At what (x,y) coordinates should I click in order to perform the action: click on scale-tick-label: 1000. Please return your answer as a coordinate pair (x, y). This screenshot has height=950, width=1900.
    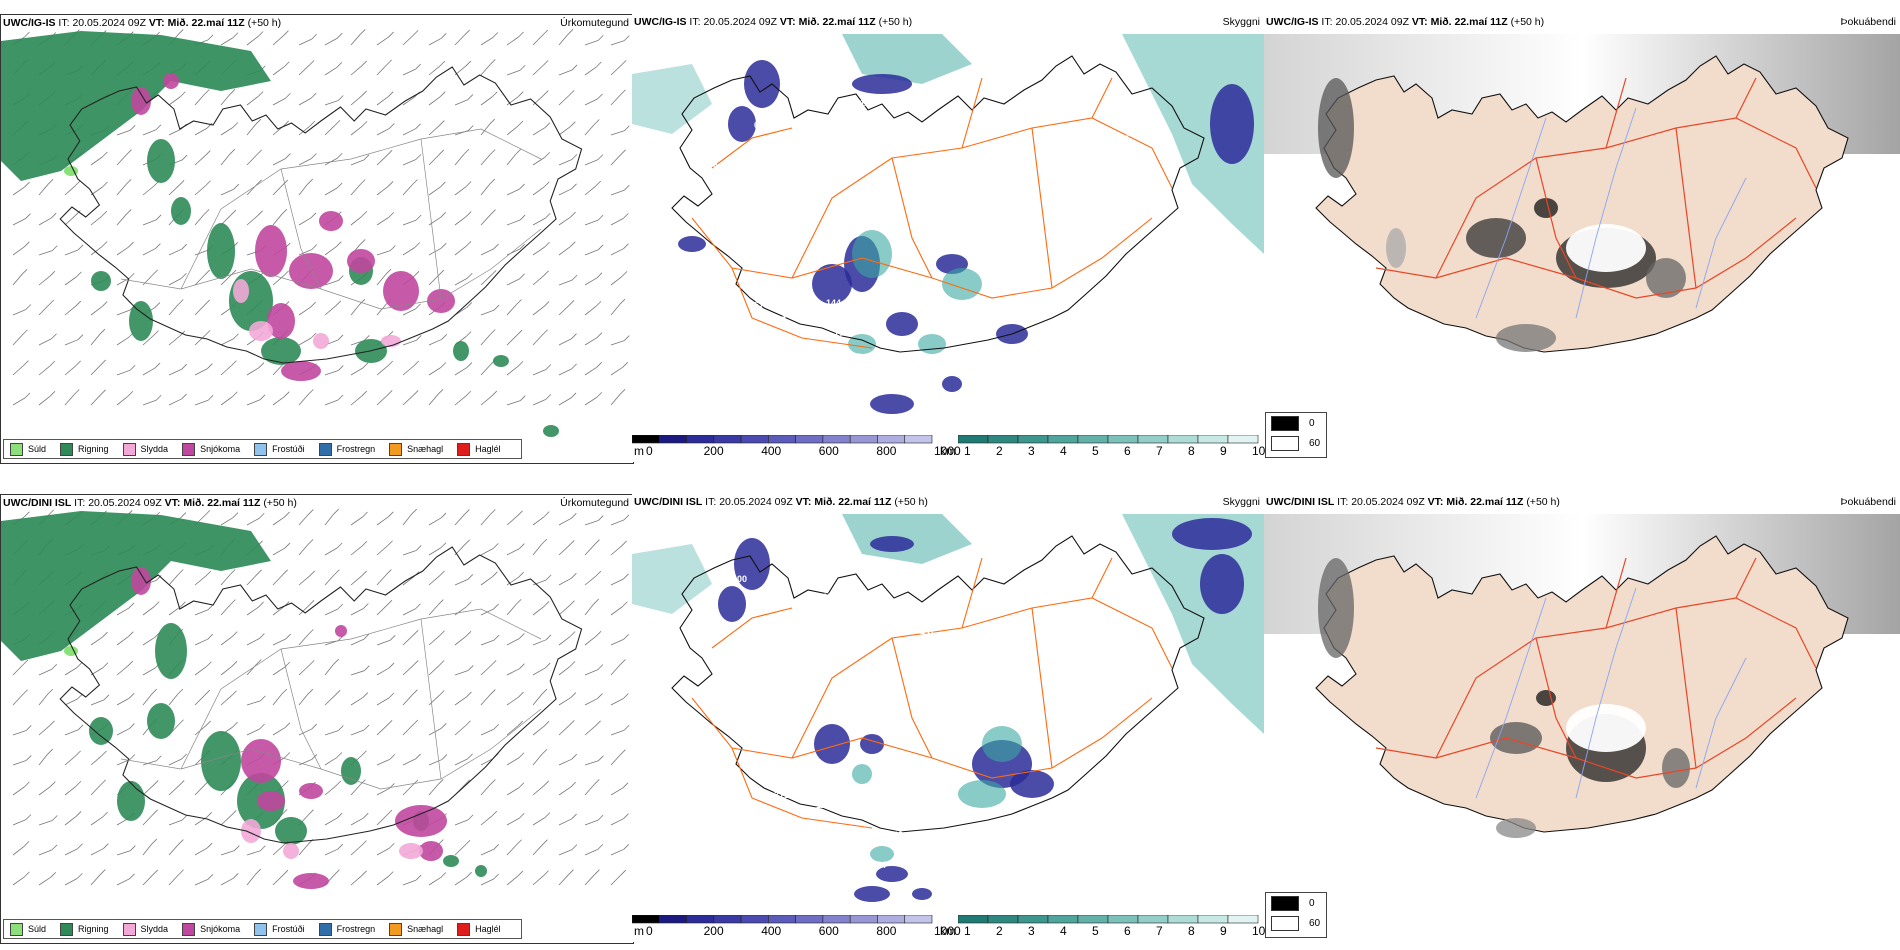
    Looking at the image, I should click on (947, 931).